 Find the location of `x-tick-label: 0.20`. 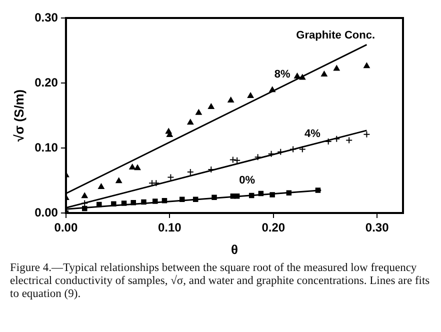

x-tick-label: 0.20 is located at coordinates (274, 227).